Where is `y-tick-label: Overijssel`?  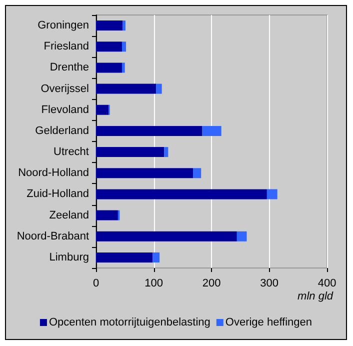
y-tick-label: Overijssel is located at coordinates (64, 88).